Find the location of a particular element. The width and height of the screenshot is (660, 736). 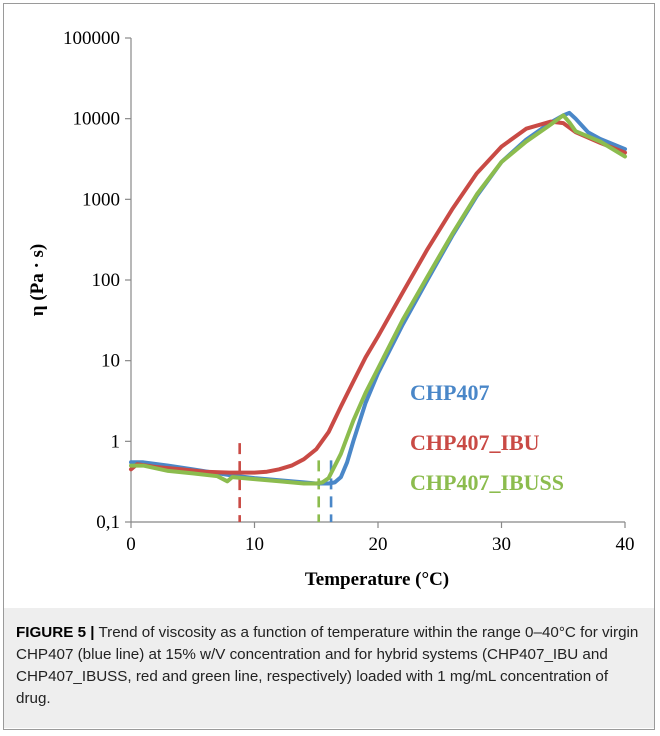

figure-label: FIGURE 5 | is located at coordinates (55, 632).